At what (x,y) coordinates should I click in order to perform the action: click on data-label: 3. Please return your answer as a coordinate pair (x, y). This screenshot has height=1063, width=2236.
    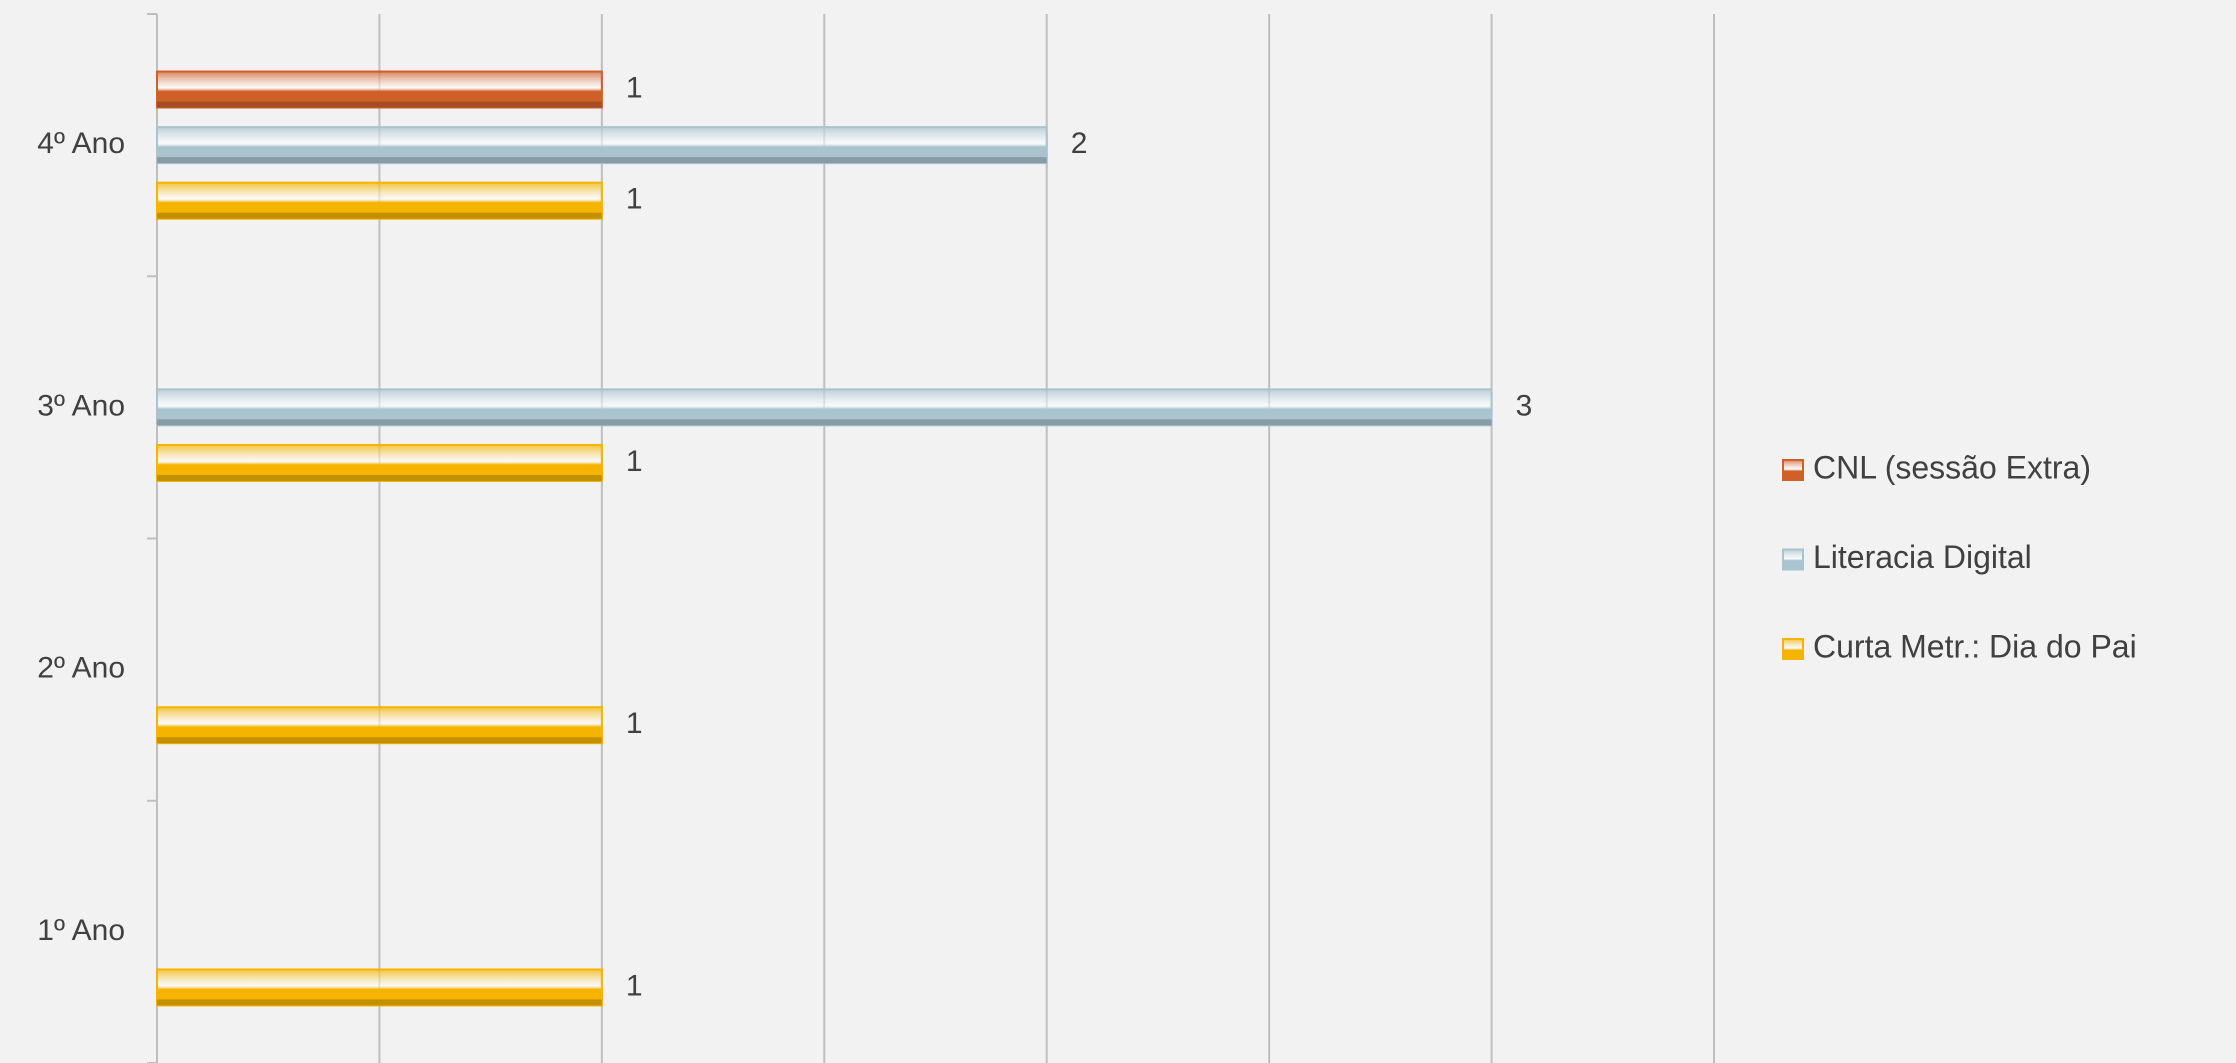
    Looking at the image, I should click on (1524, 405).